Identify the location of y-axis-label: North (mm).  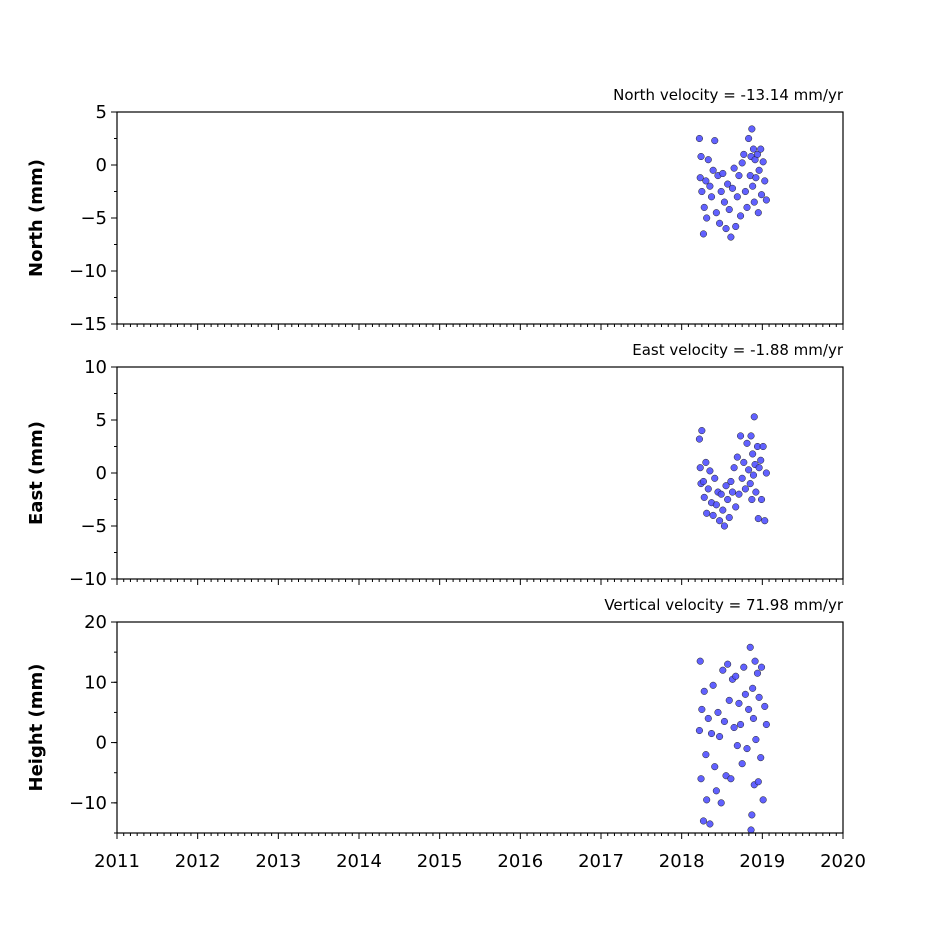
(36, 218).